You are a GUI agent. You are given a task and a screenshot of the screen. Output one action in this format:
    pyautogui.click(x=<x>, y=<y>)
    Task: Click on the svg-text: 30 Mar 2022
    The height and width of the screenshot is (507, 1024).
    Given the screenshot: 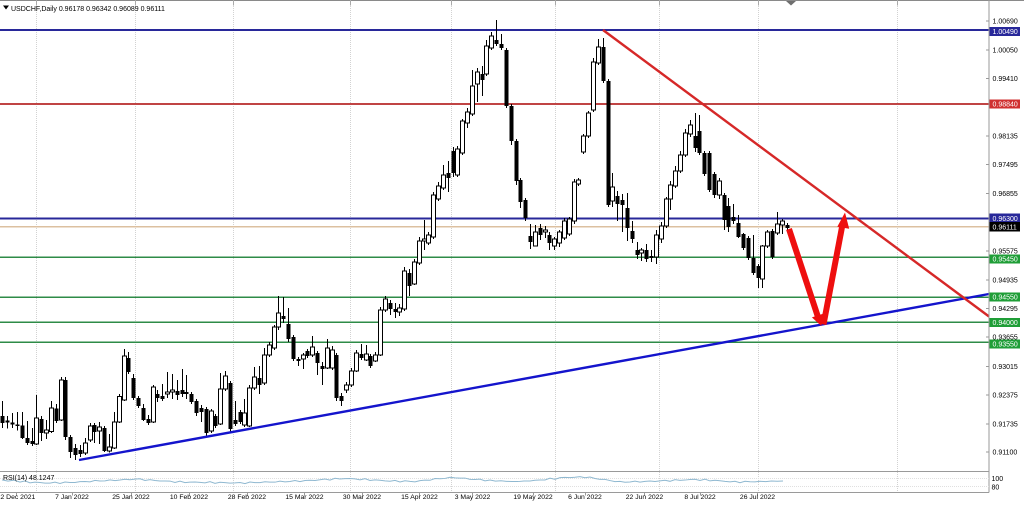 What is the action you would take?
    pyautogui.click(x=362, y=497)
    